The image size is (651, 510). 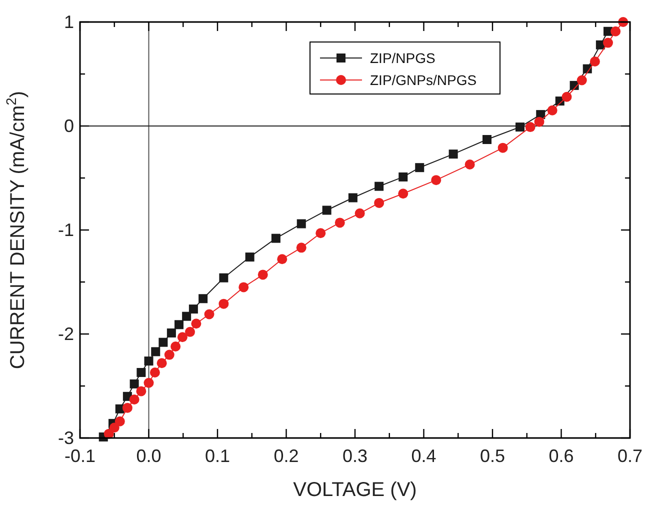 I want to click on y-tick-label: 0, so click(x=69, y=126).